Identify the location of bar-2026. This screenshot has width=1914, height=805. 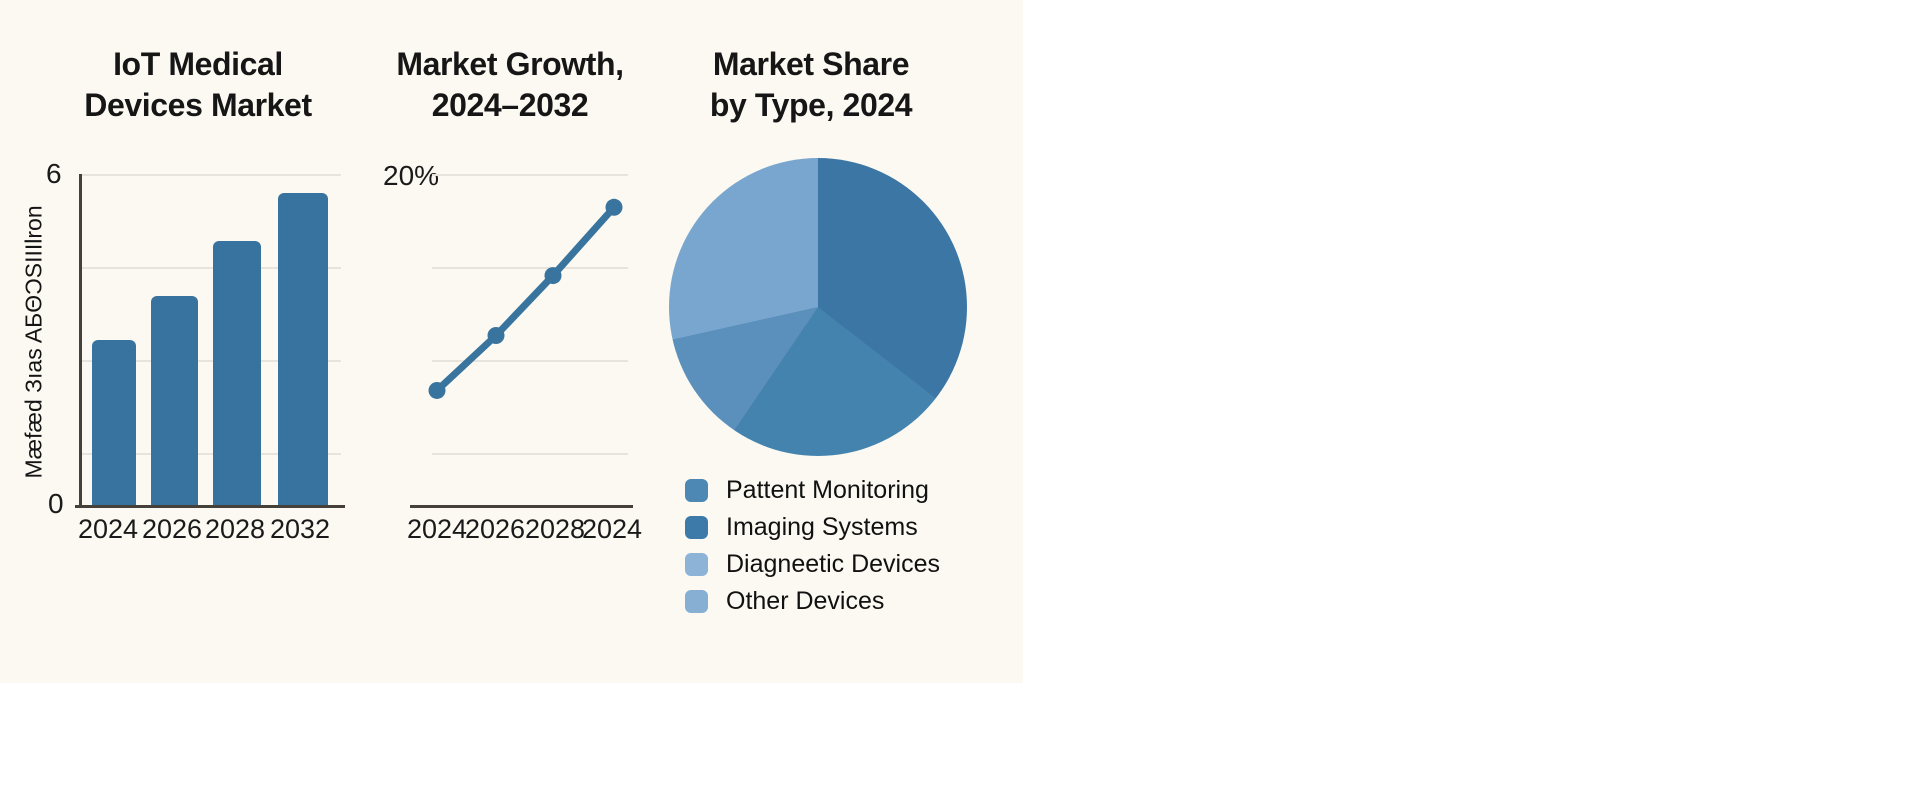
(174, 401).